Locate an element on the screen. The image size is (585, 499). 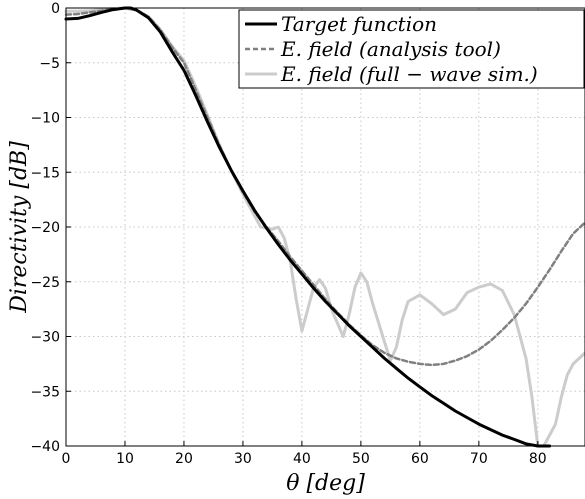
y-tick-label: −40 is located at coordinates (45, 447).